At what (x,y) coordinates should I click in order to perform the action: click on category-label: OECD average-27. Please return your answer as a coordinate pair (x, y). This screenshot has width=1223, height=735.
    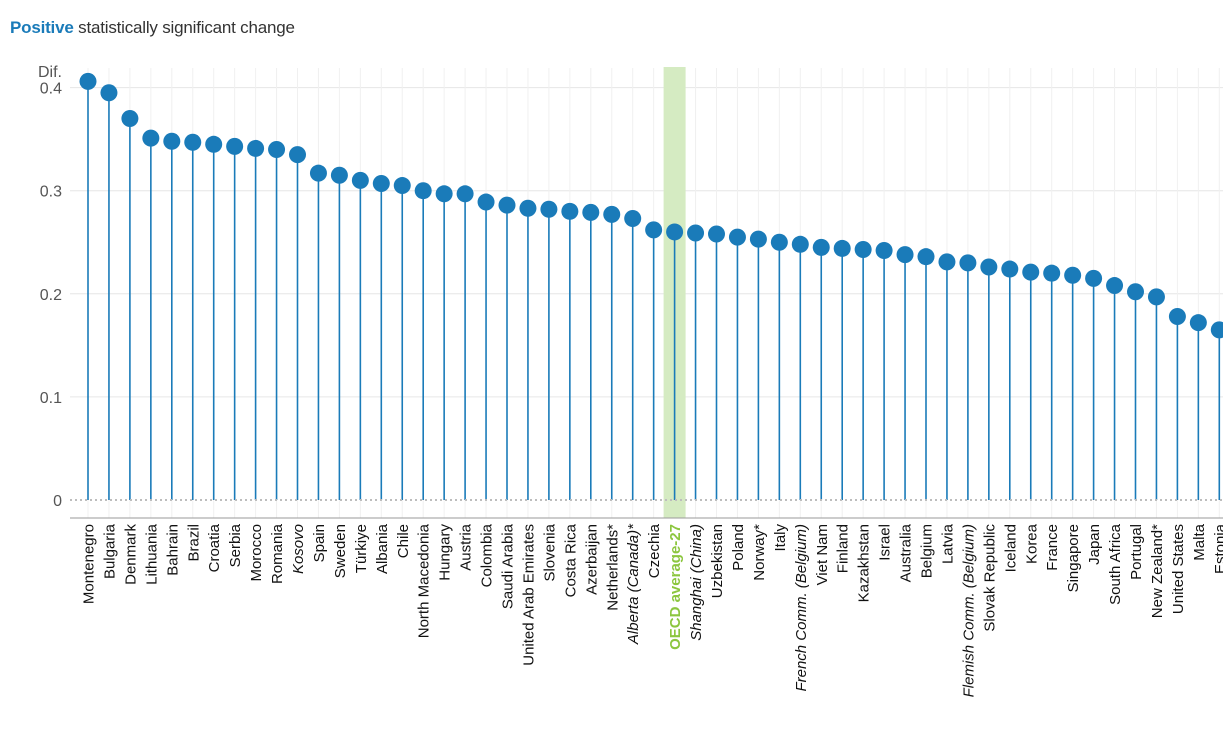
    Looking at the image, I should click on (675, 587).